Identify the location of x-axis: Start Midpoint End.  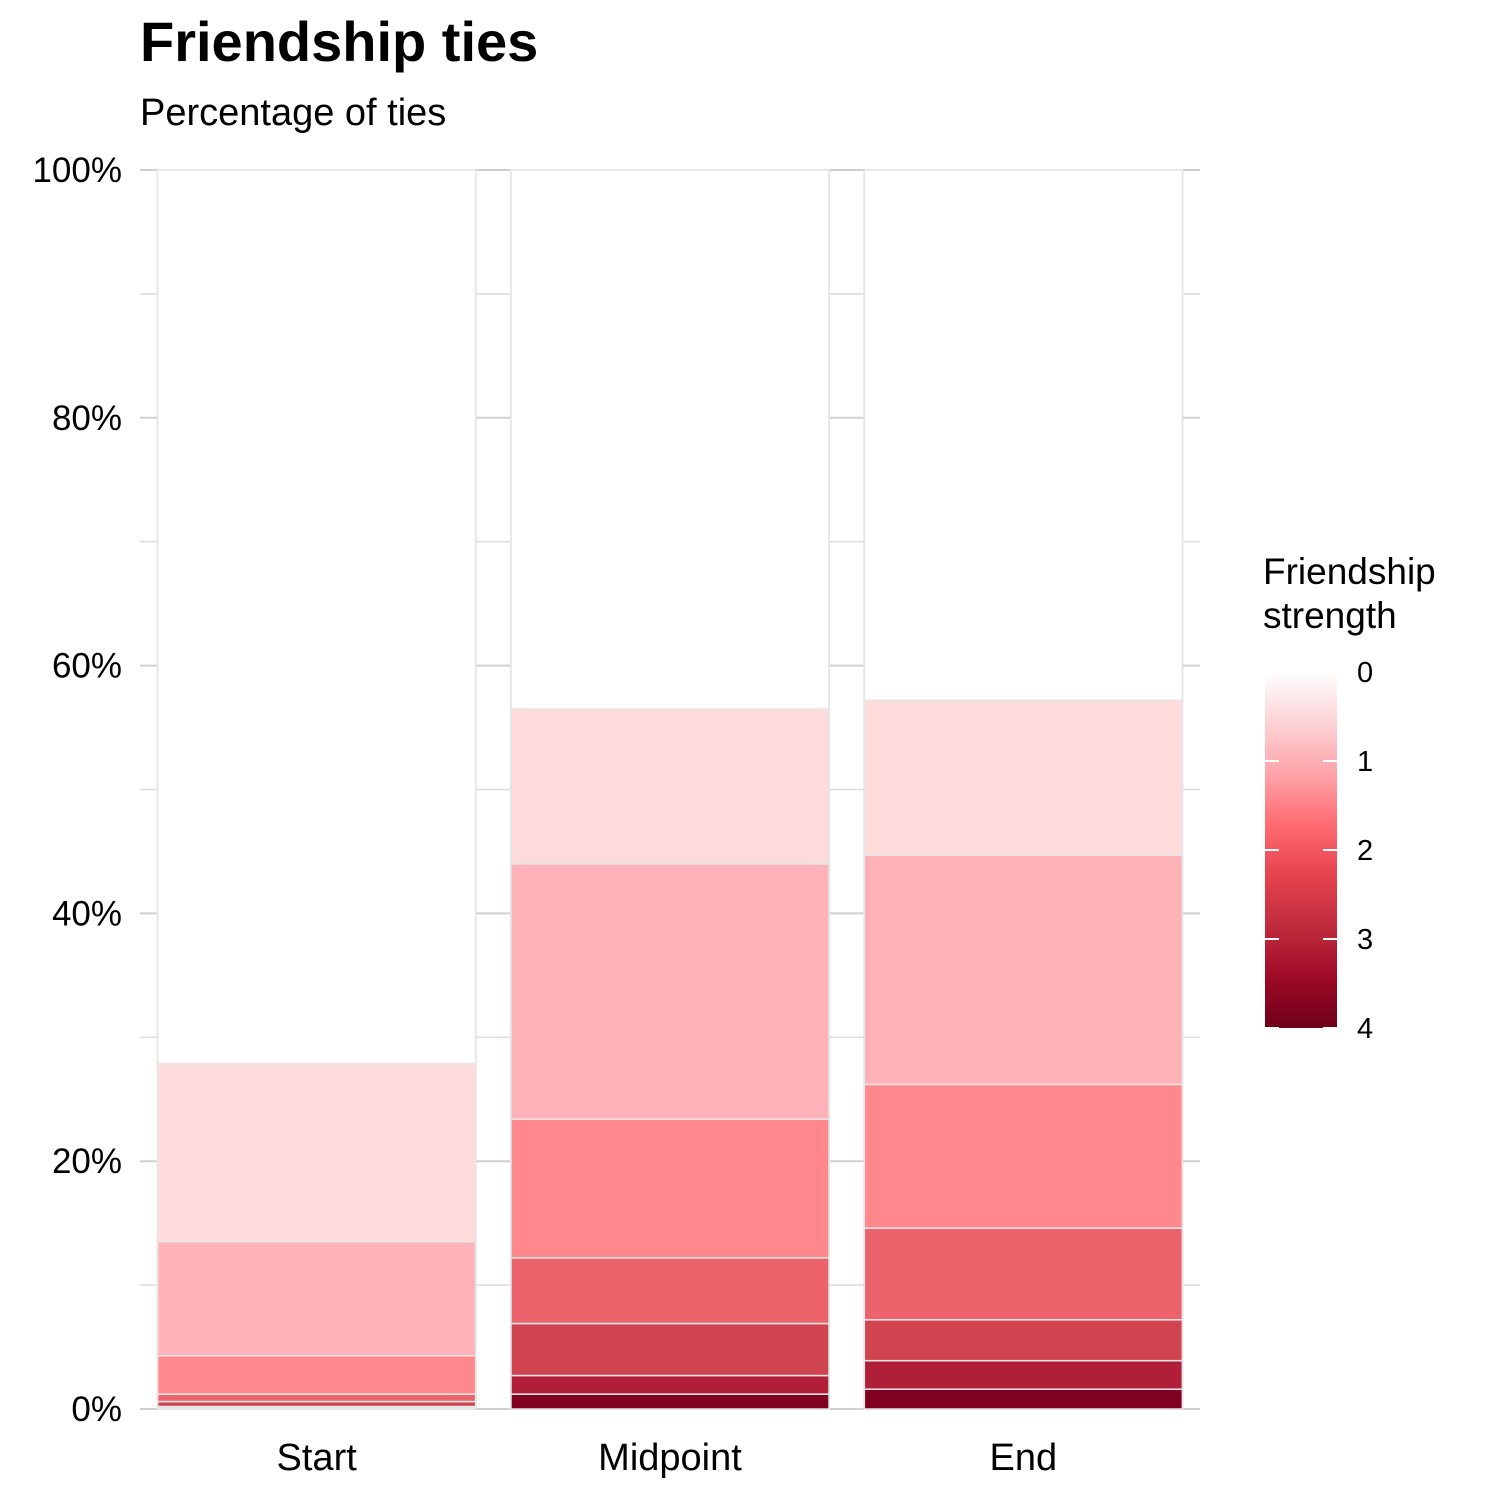
(667, 1458).